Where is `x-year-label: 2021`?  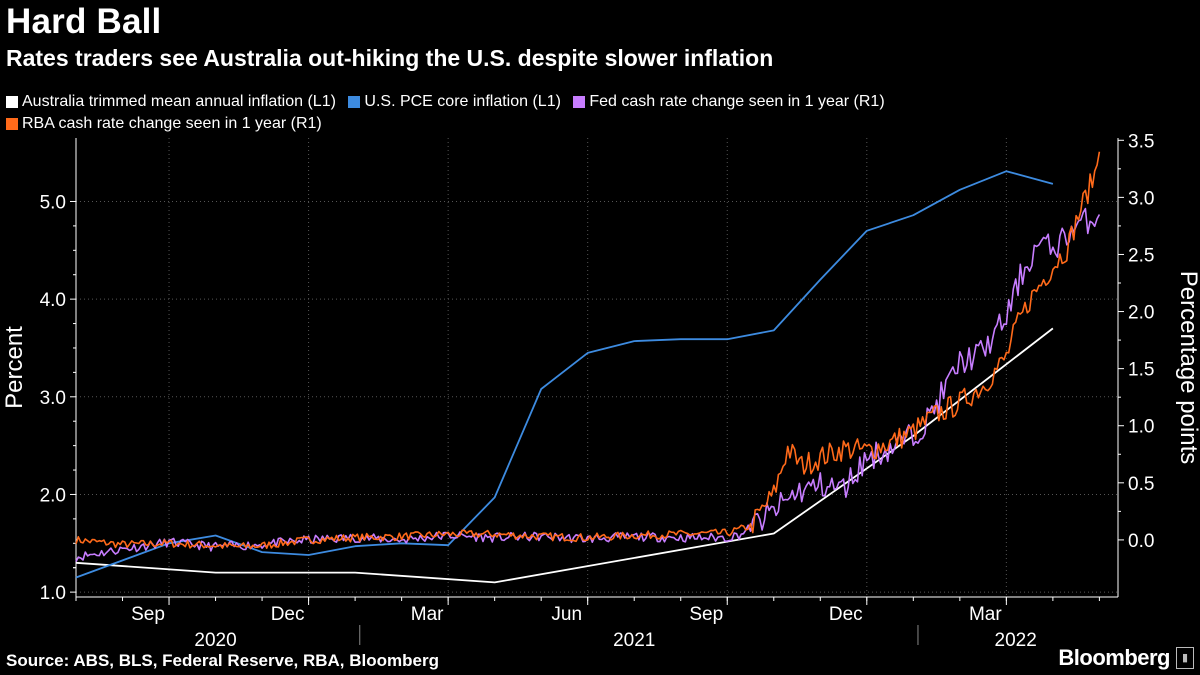 x-year-label: 2021 is located at coordinates (634, 640).